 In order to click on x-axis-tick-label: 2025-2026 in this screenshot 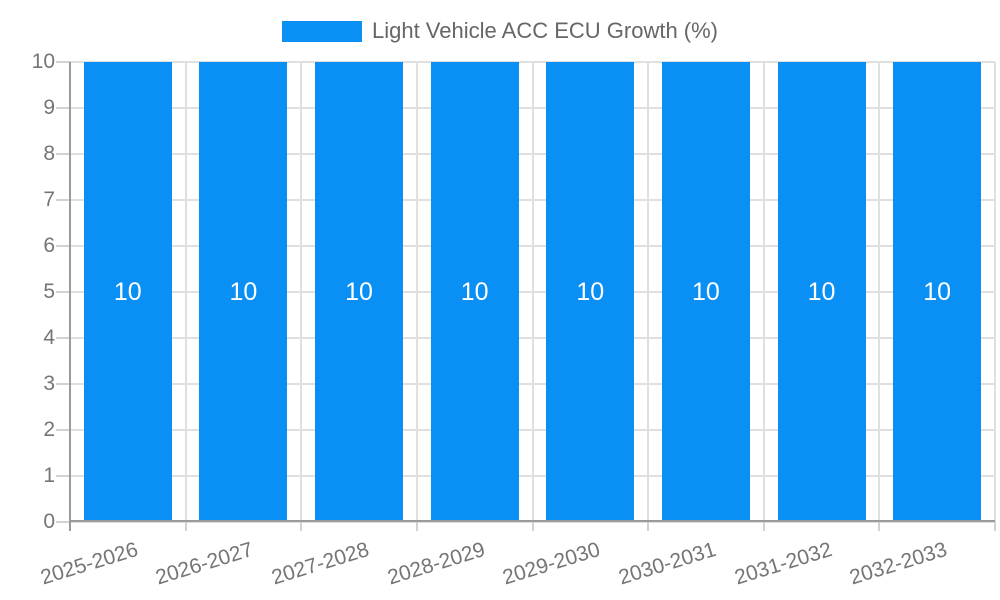, I will do `click(89, 564)`.